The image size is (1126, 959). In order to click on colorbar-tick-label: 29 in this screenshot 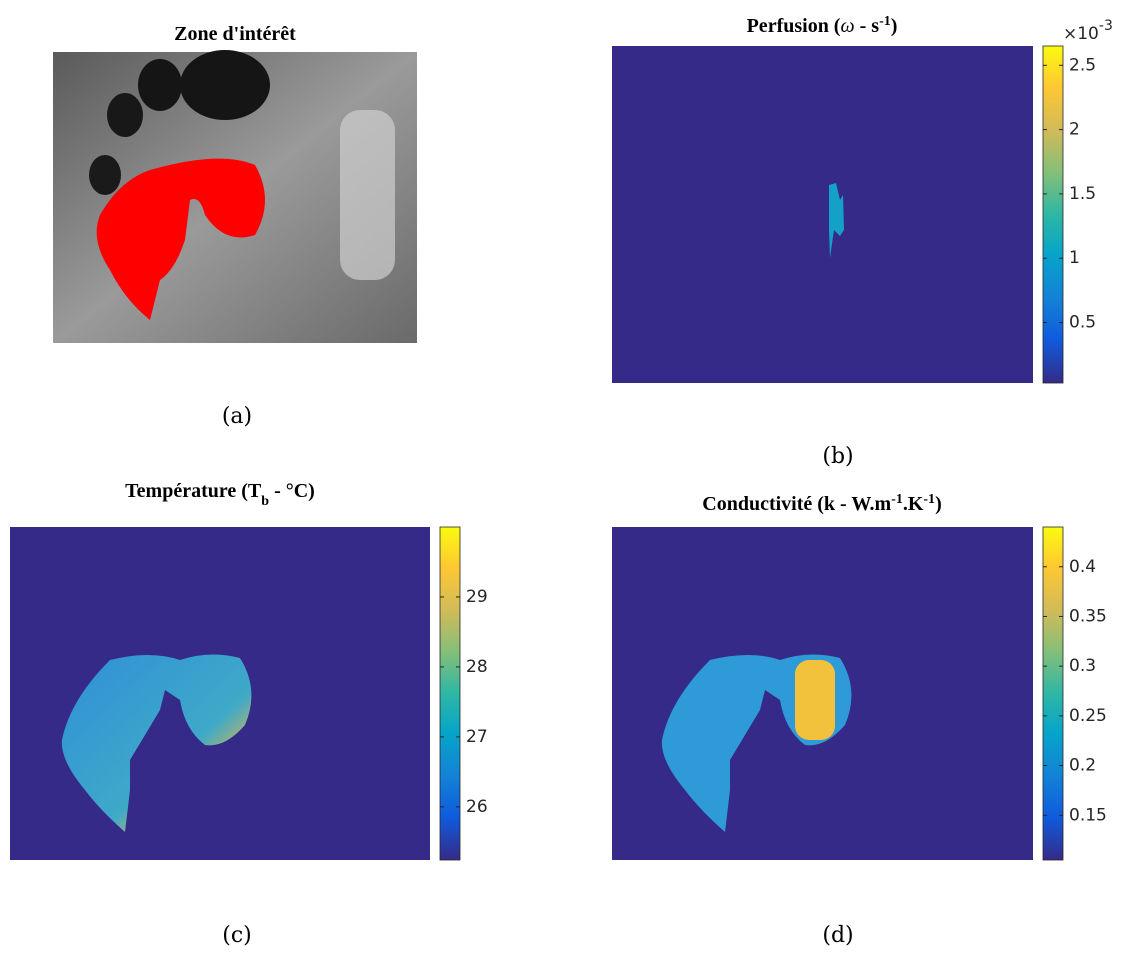, I will do `click(477, 597)`.